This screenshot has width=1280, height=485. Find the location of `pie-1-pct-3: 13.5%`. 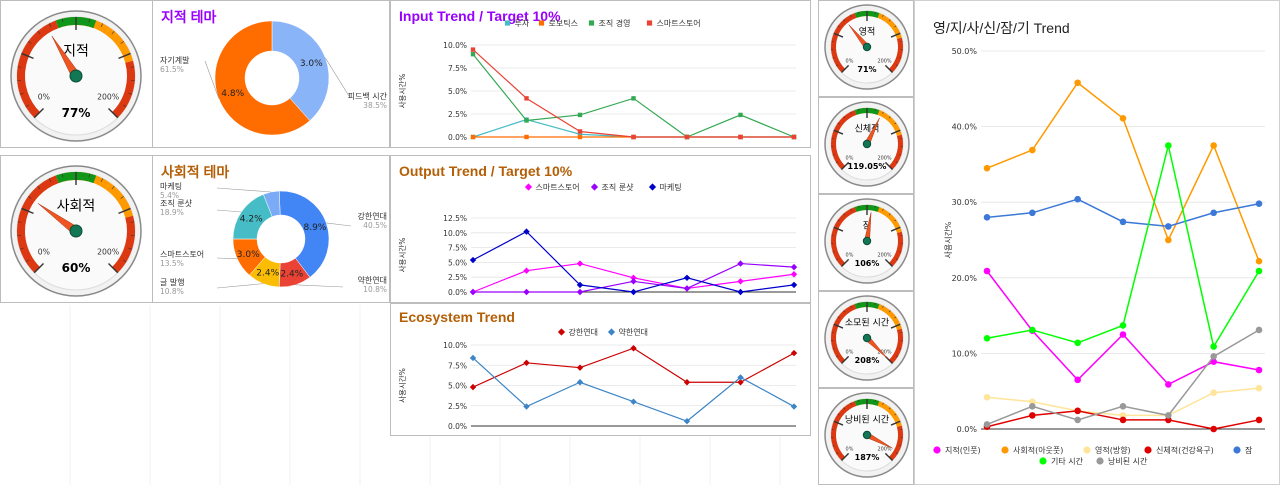

pie-1-pct-3: 13.5% is located at coordinates (172, 263).